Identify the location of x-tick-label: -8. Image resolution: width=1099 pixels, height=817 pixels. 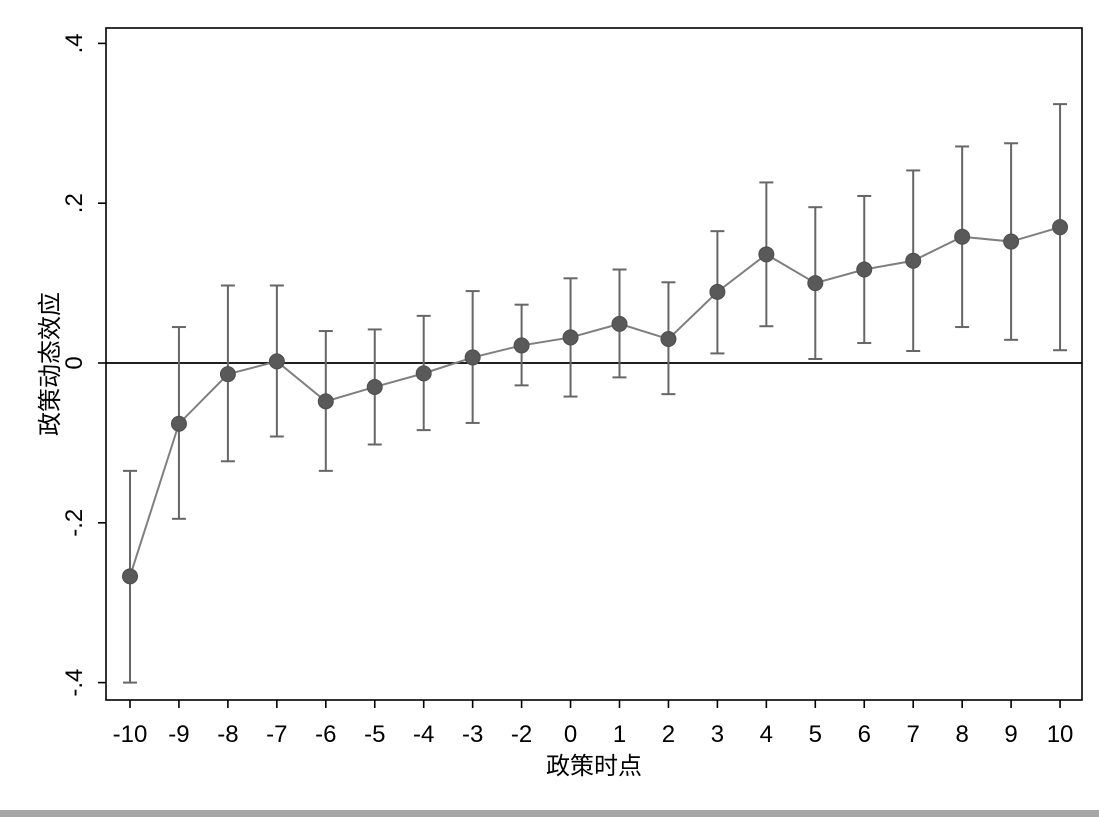
(227, 734).